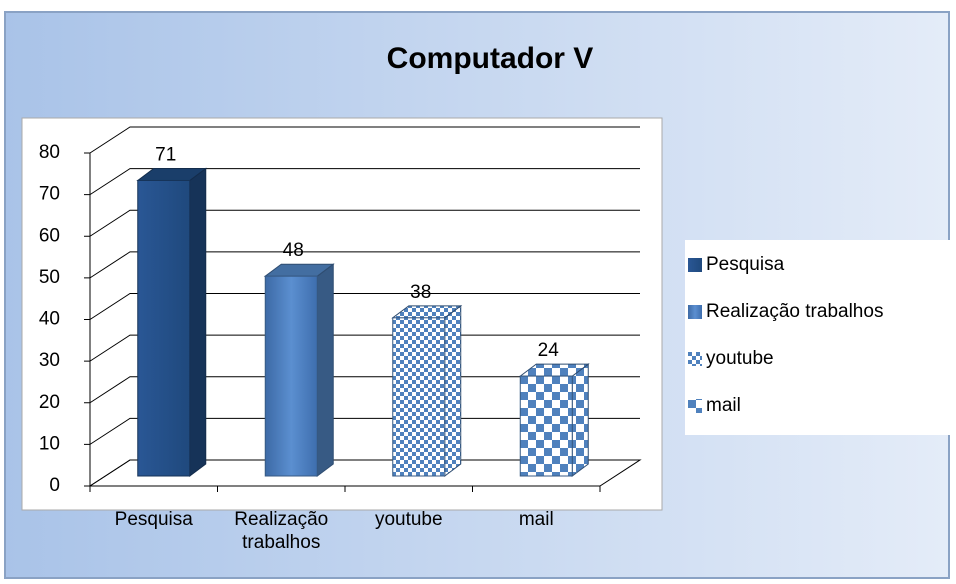 This screenshot has height=584, width=956. Describe the element at coordinates (408, 519) in the screenshot. I see `x-tick-label: youtube` at that location.